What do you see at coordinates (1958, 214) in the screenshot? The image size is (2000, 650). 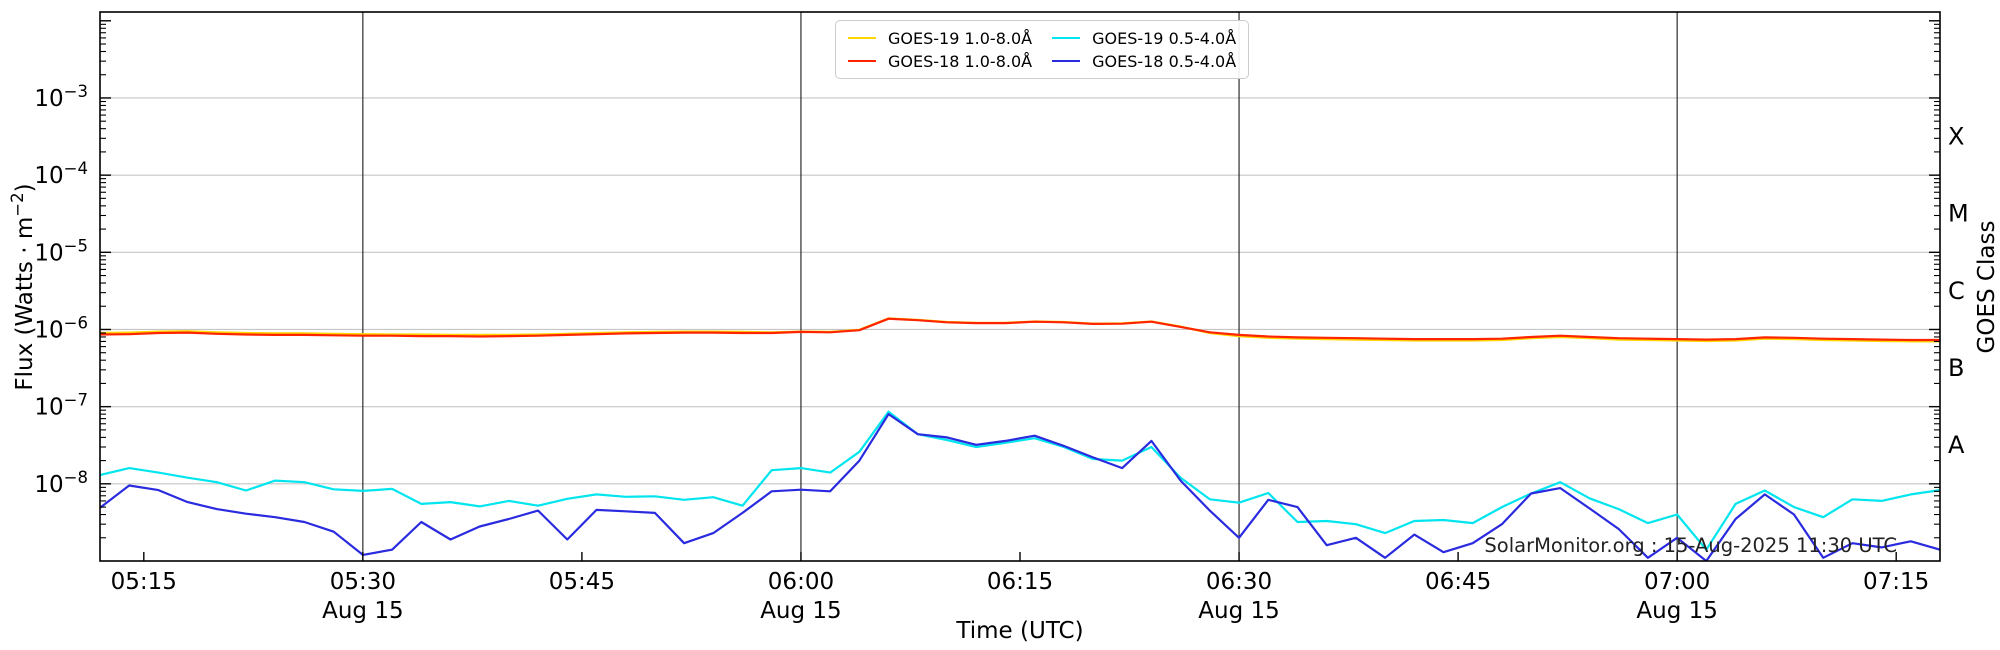 I see `goes-class-label: M` at bounding box center [1958, 214].